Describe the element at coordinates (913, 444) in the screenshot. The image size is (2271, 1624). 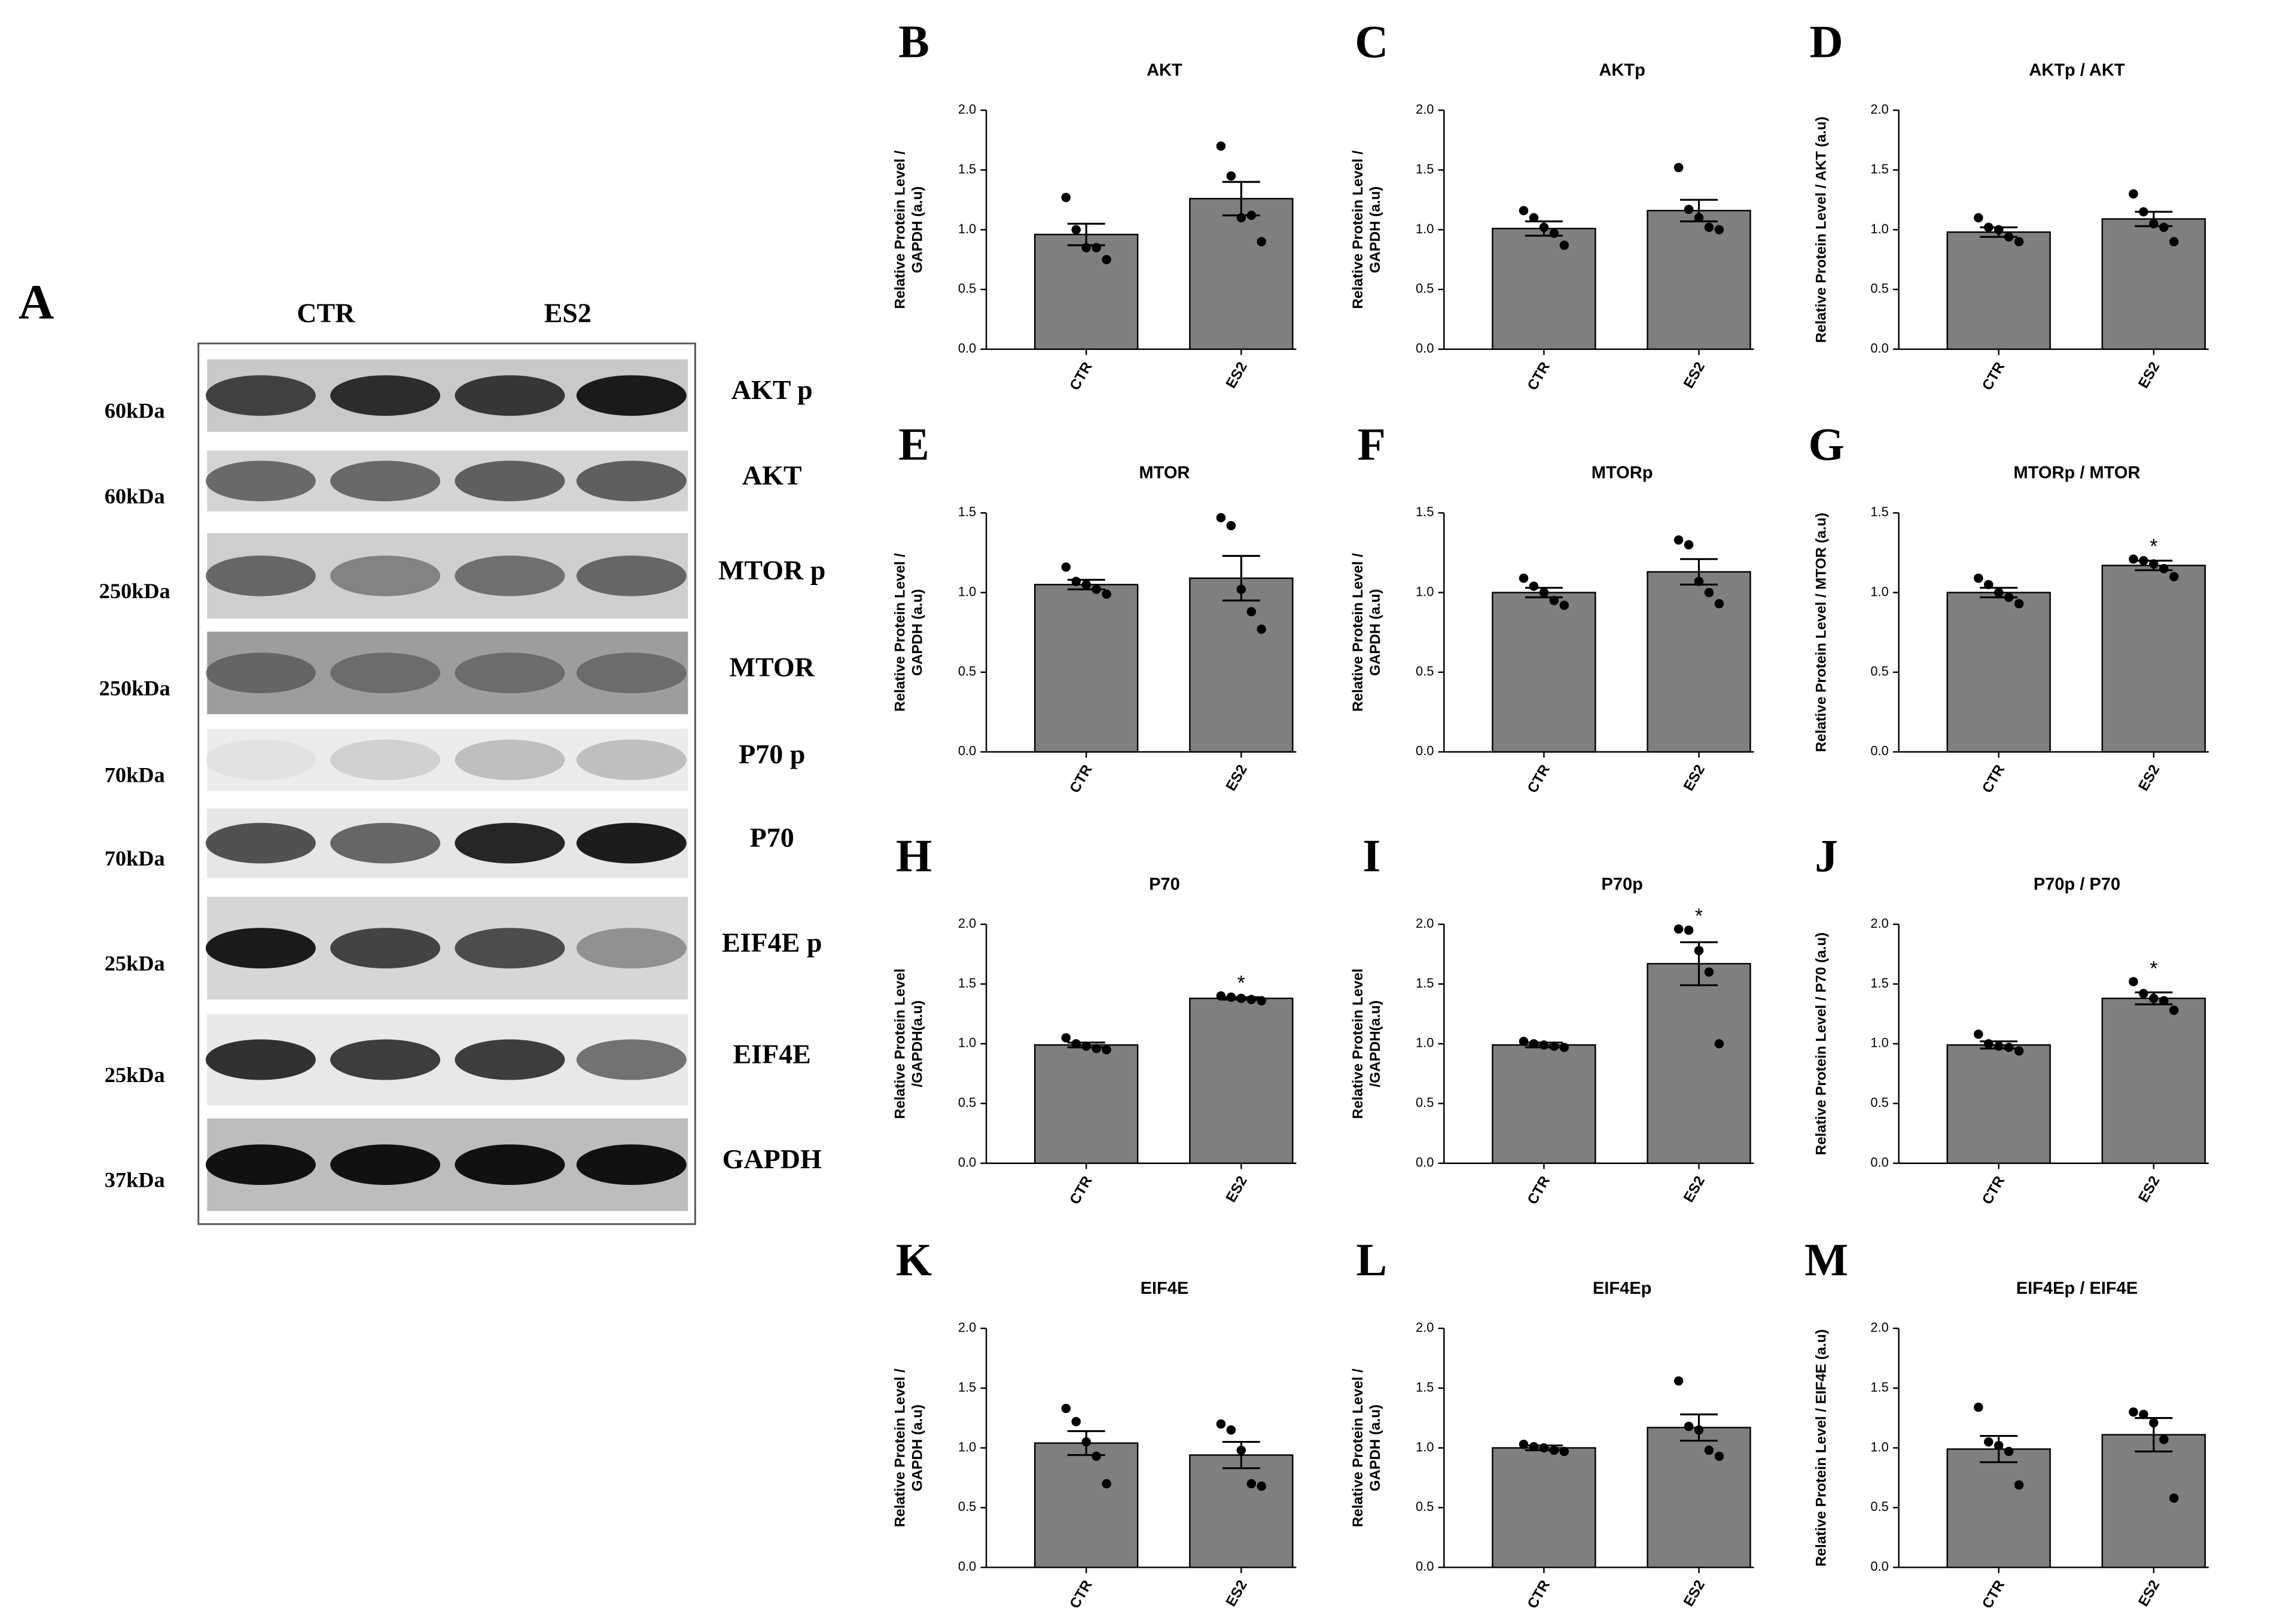
I see `panel-letter: E` at that location.